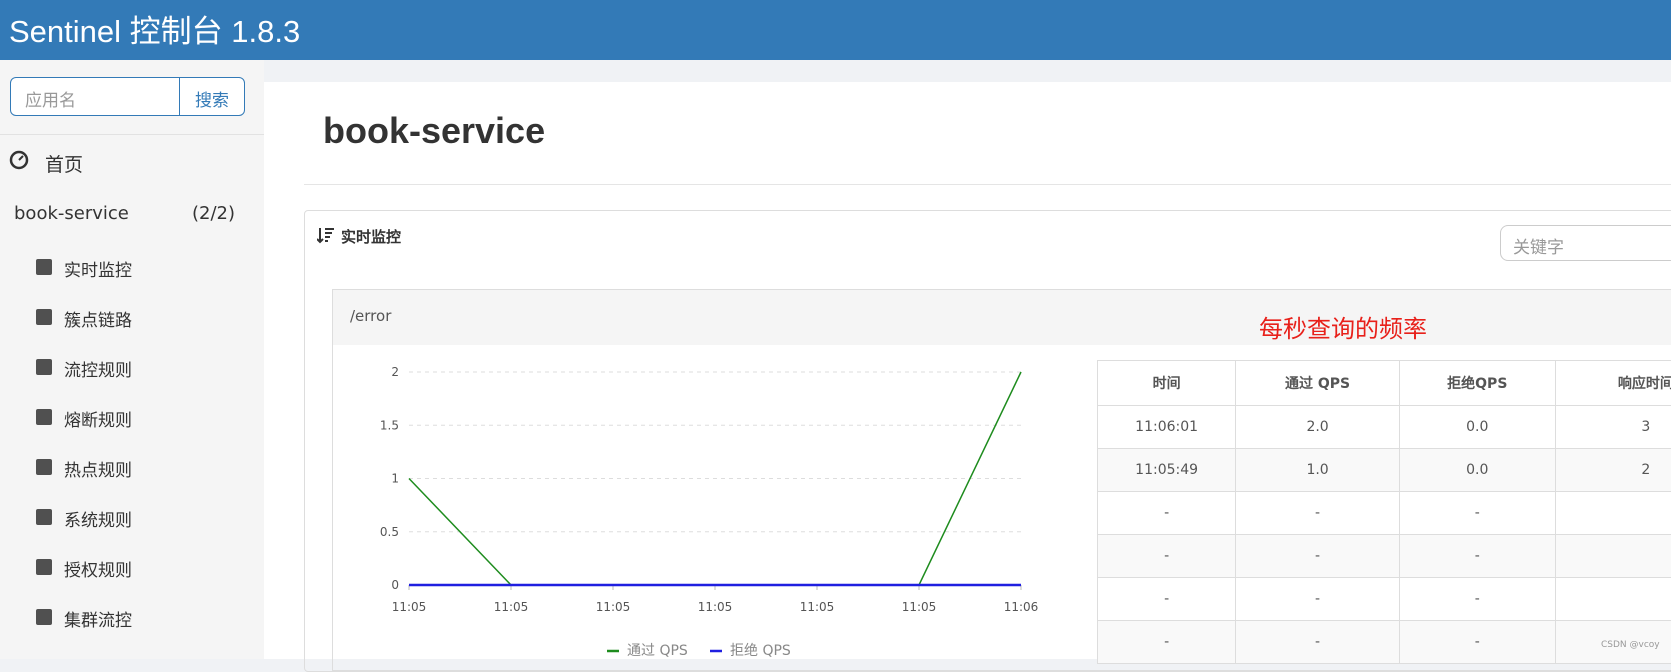  Describe the element at coordinates (1613, 427) in the screenshot. I see `table-cell: 3` at that location.